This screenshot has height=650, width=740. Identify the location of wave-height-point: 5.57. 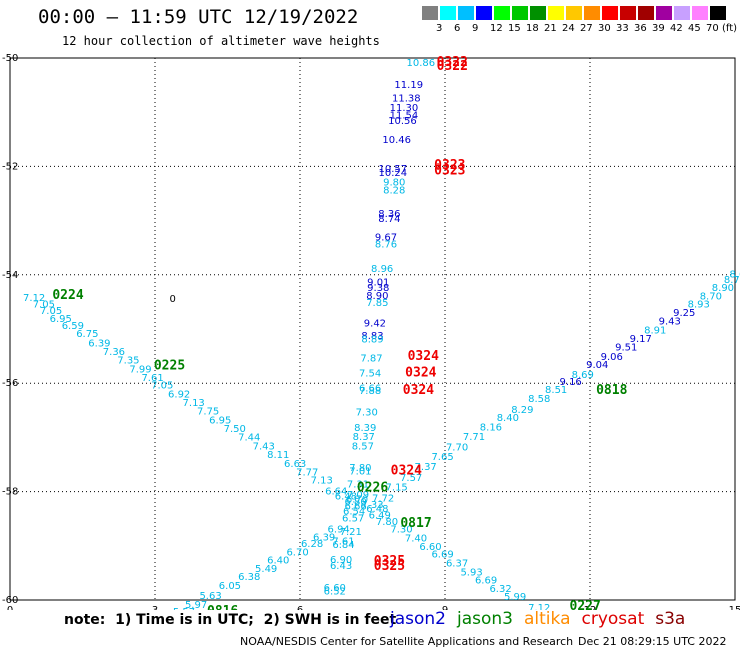
(184, 608).